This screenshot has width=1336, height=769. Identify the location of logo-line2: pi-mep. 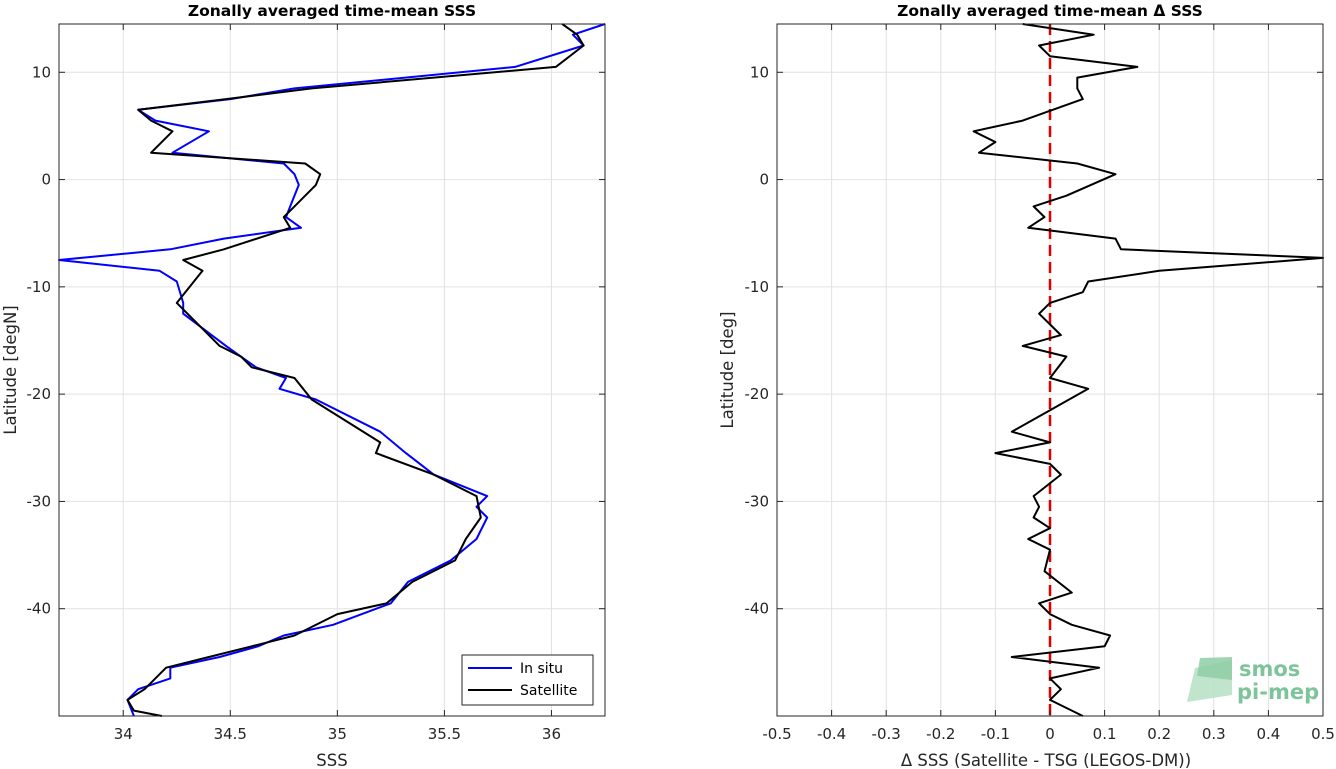
(1278, 692).